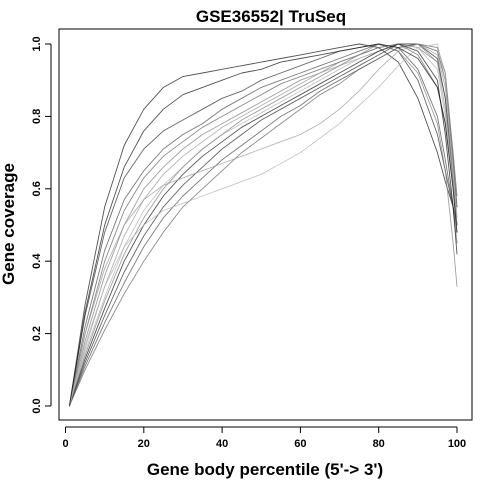 Image resolution: width=480 pixels, height=480 pixels. Describe the element at coordinates (379, 444) in the screenshot. I see `x-tick-label: 80` at that location.